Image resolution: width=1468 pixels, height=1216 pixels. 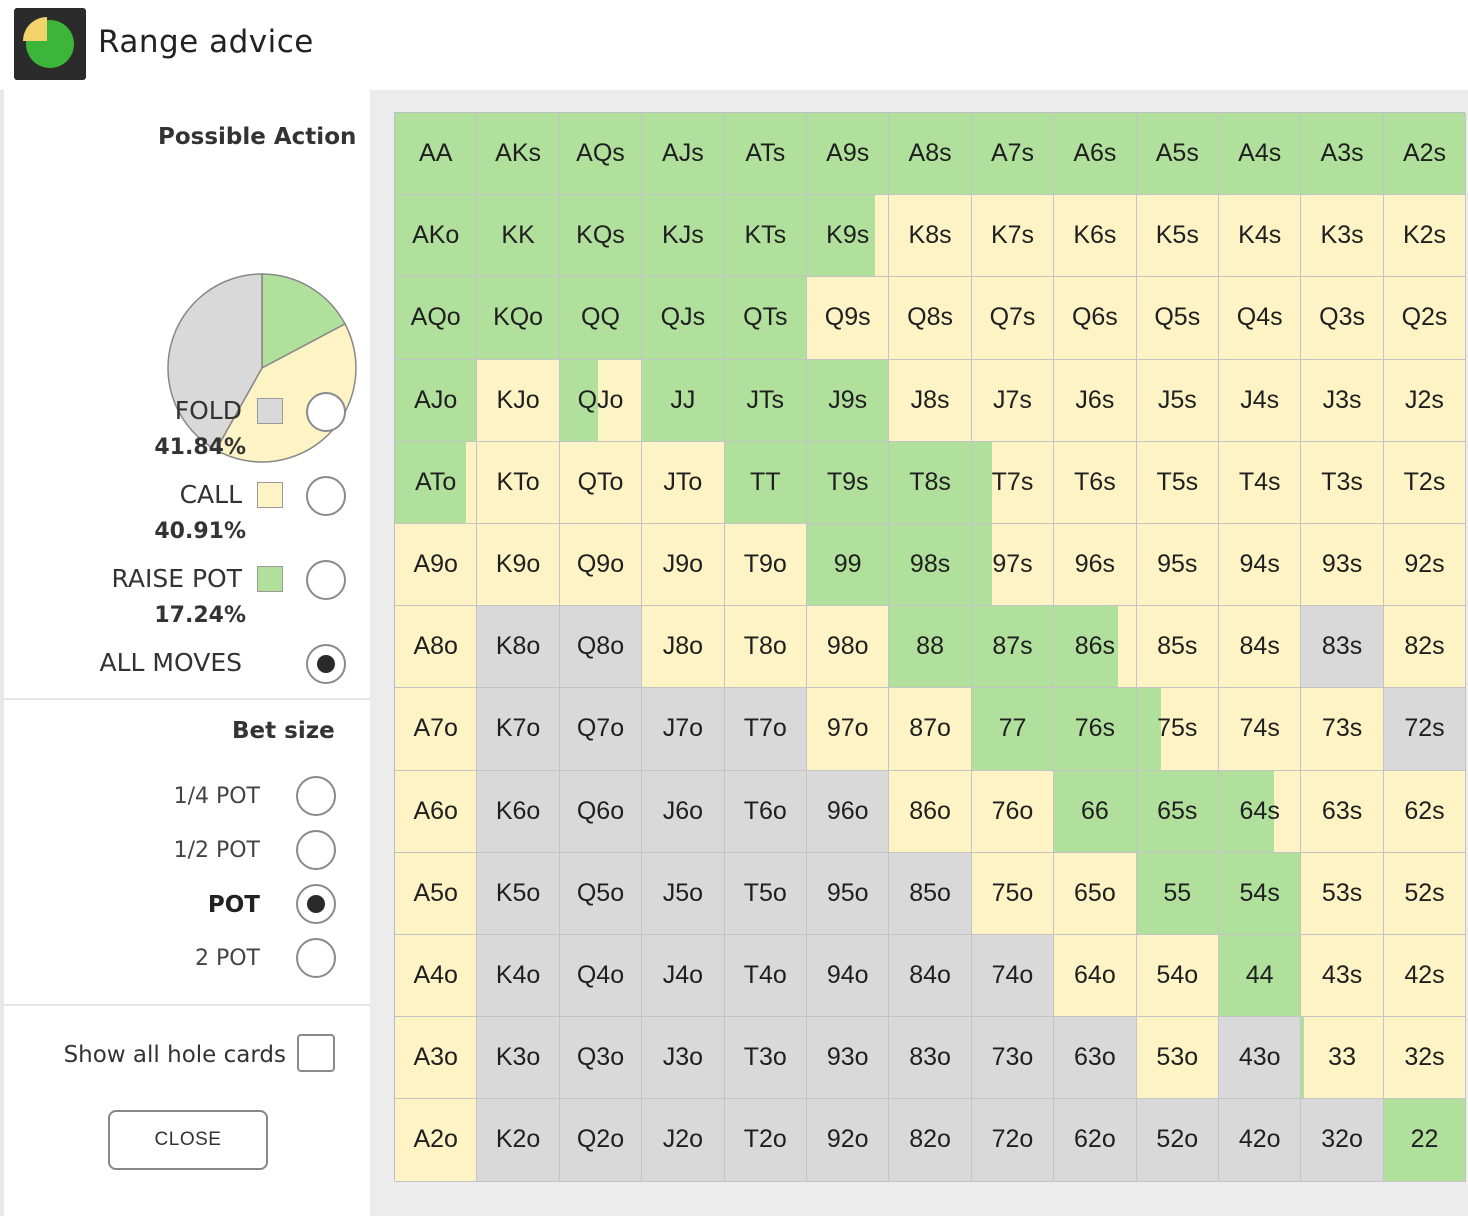 I want to click on hand-cell-65o: 65o, so click(x=1095, y=893).